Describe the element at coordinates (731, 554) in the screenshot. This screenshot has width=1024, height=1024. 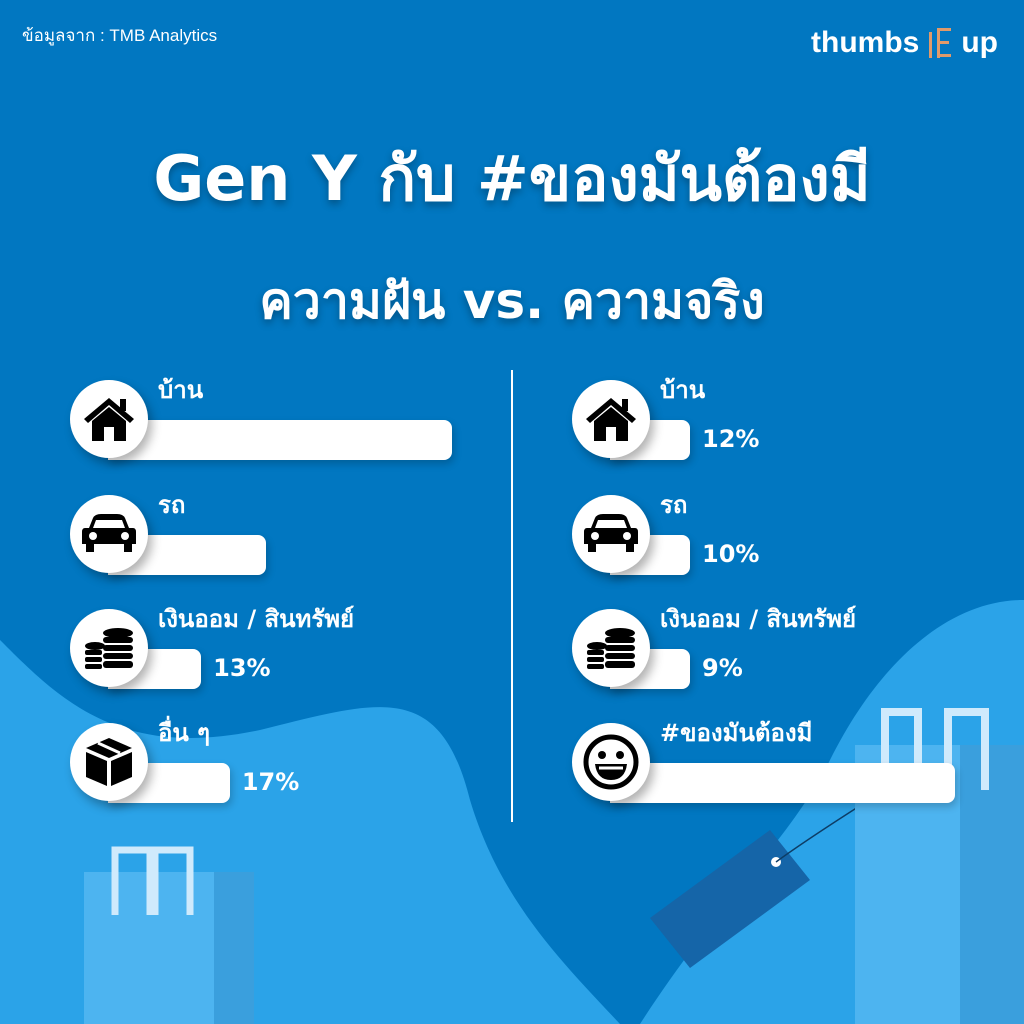
I see `value-label: 10%` at that location.